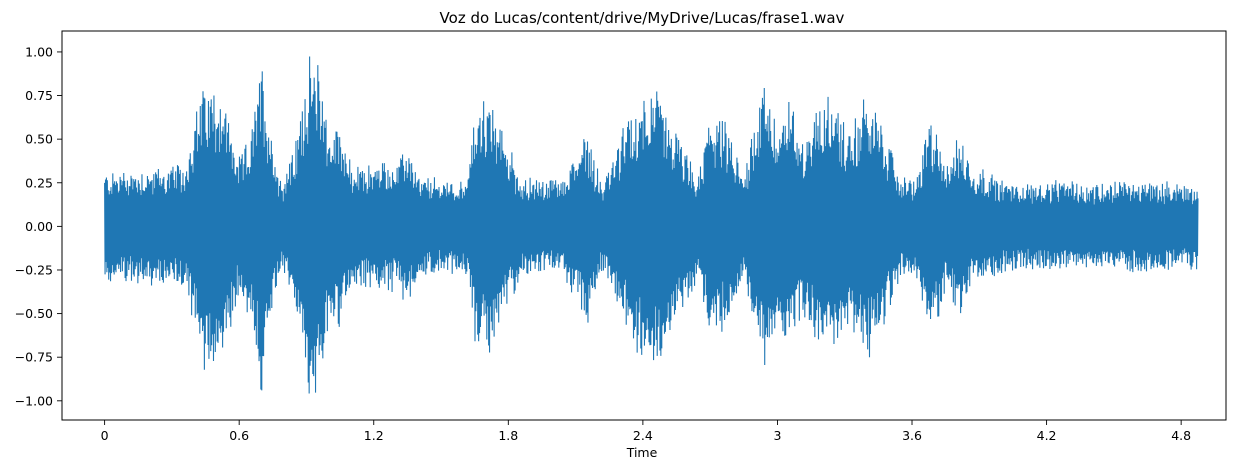 The width and height of the screenshot is (1234, 470). What do you see at coordinates (643, 435) in the screenshot?
I see `x-tick-label: 2.4` at bounding box center [643, 435].